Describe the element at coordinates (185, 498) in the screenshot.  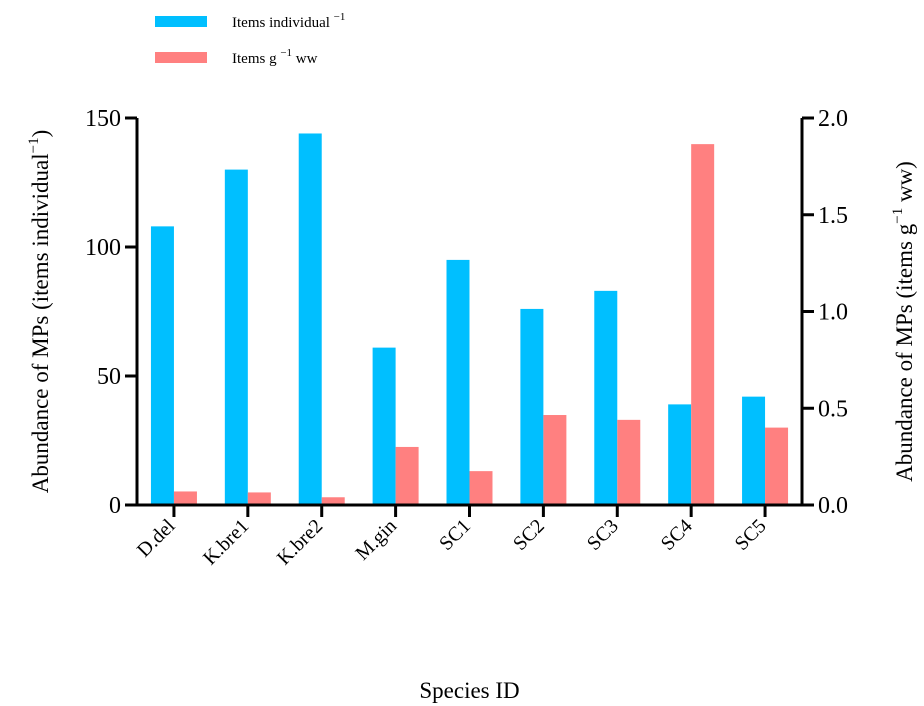
I see `bar-gww-ddel` at that location.